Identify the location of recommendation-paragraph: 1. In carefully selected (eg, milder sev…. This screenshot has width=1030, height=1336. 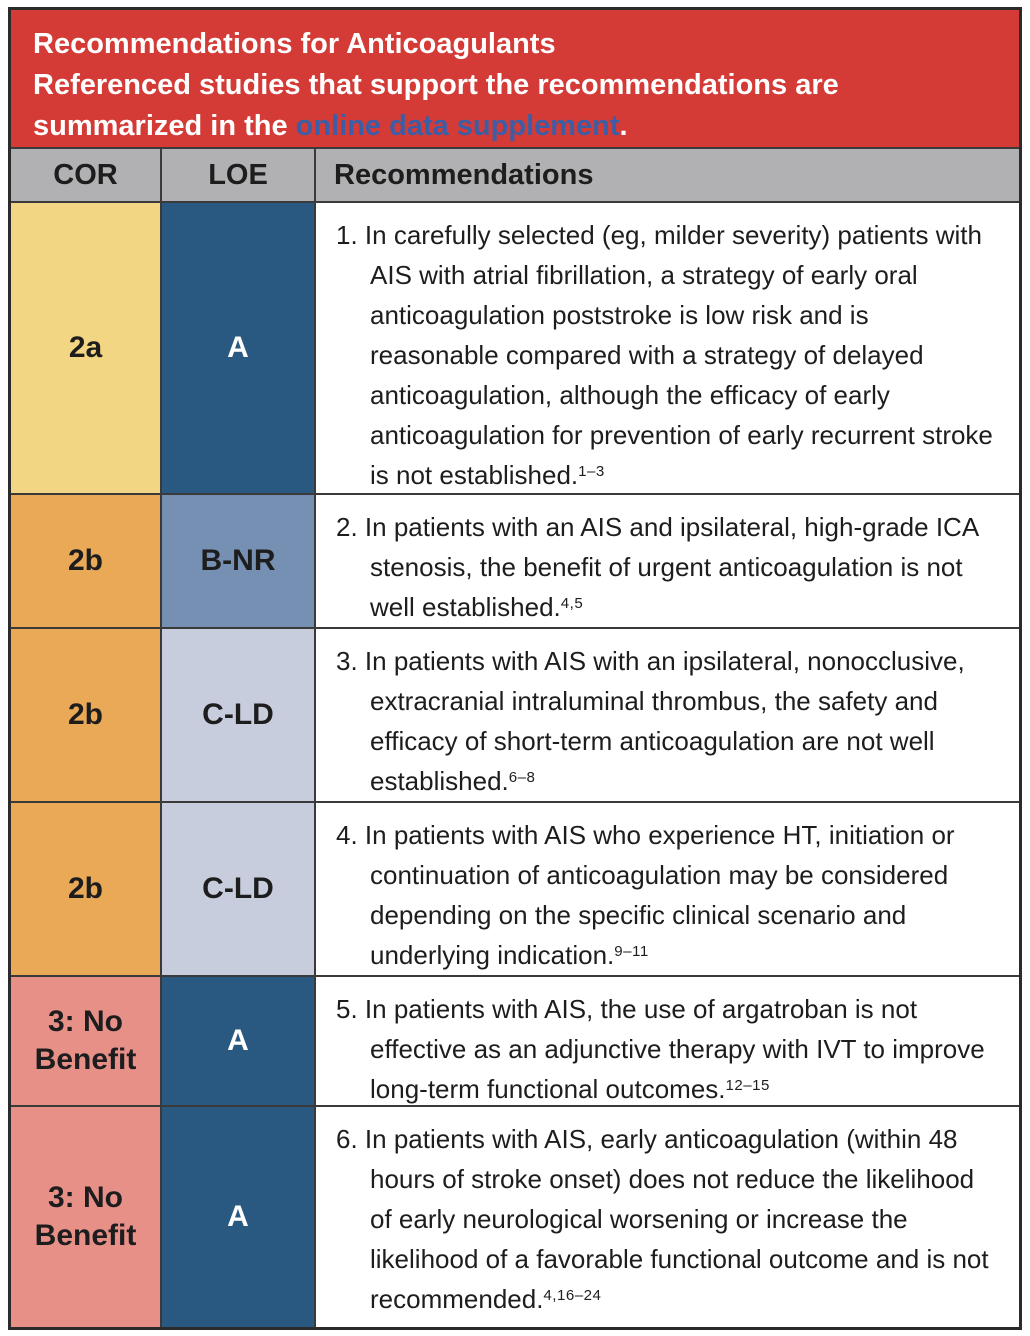
(669, 354).